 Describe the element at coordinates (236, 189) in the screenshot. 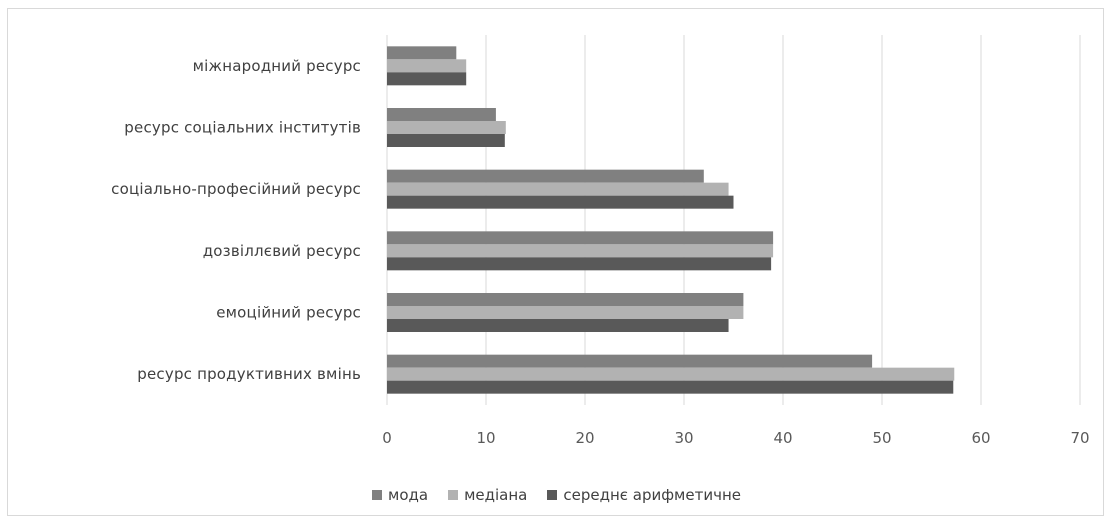

I see `category-label: соціально-професійний ресурс` at that location.